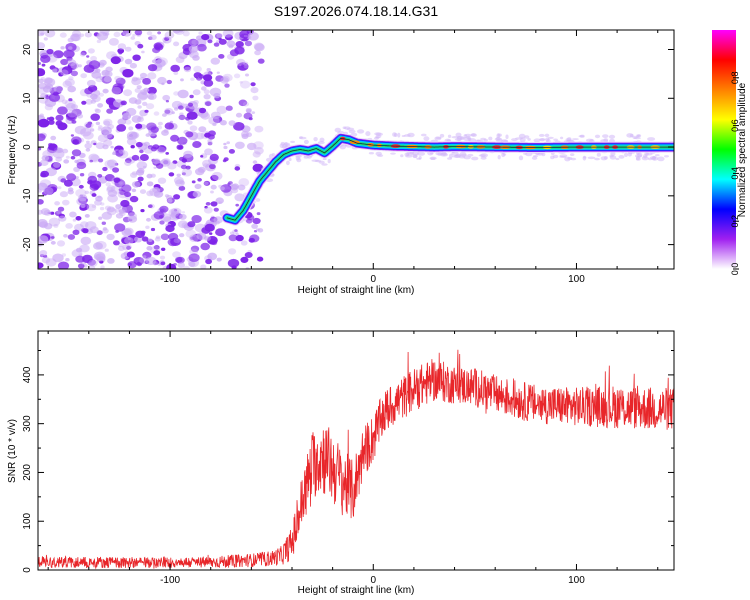 The width and height of the screenshot is (750, 600). I want to click on spectrogram-xtick-label: 0, so click(373, 279).